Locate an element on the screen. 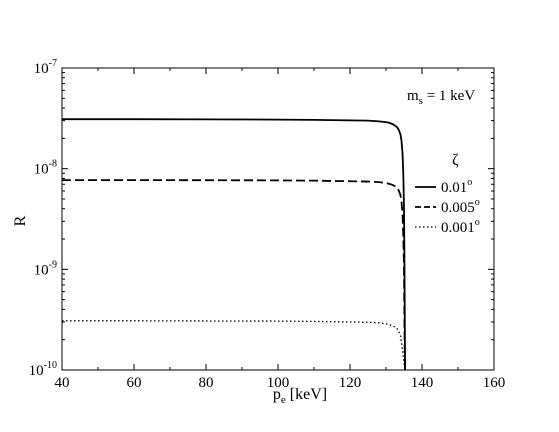  mass-annotation: ms = 1 keV is located at coordinates (441, 97).